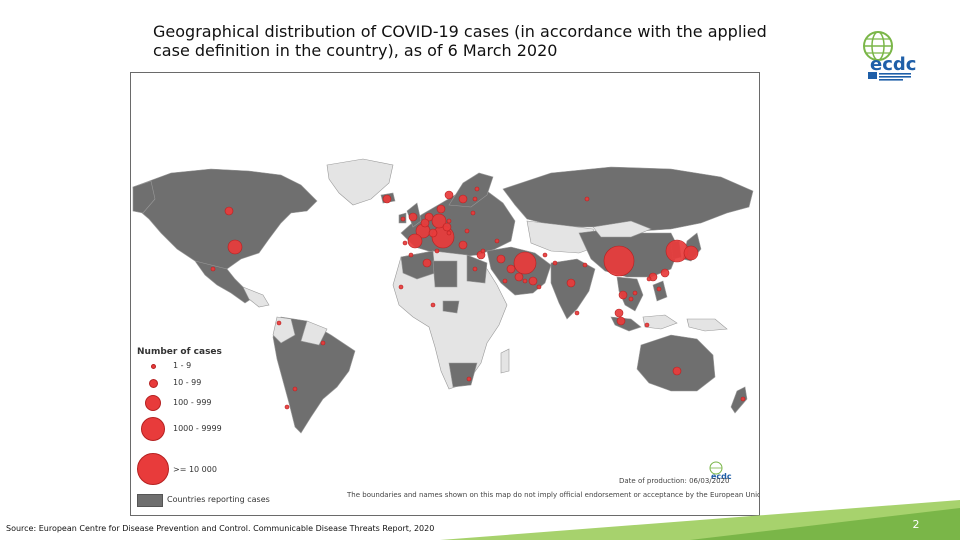  Describe the element at coordinates (413, 217) in the screenshot. I see `case-marker-united-kingdom` at that location.